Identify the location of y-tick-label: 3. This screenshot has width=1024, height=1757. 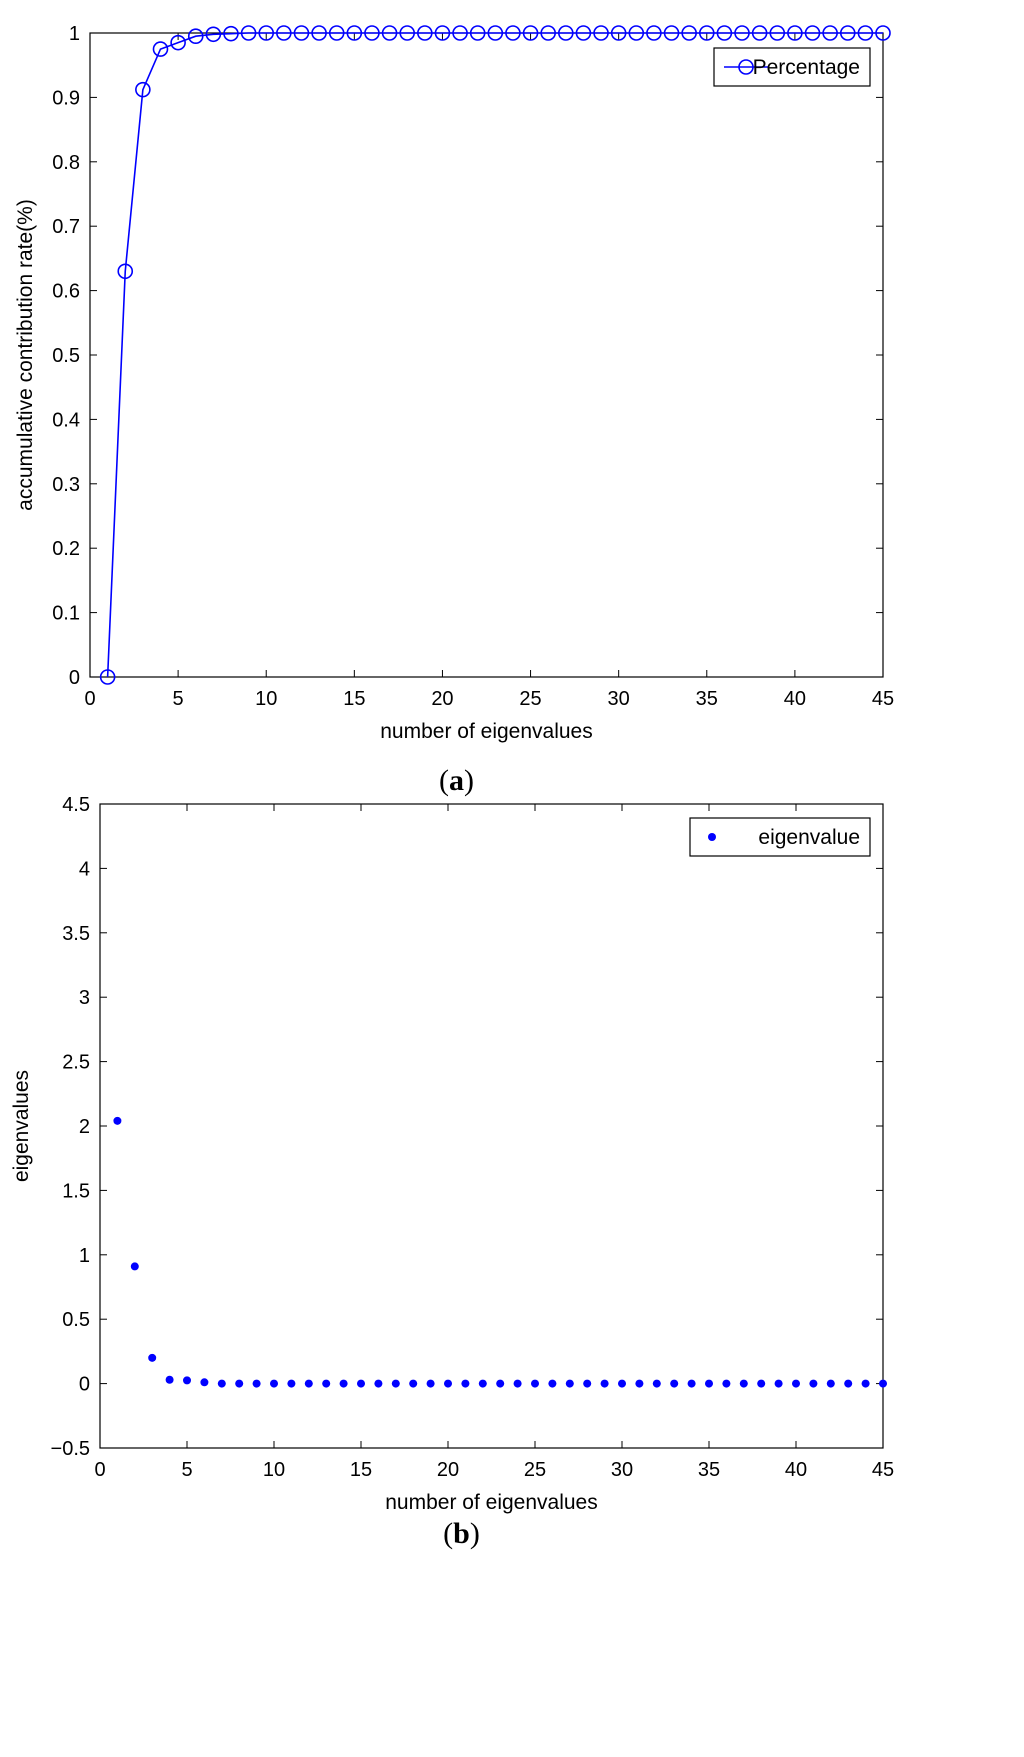
(84, 998).